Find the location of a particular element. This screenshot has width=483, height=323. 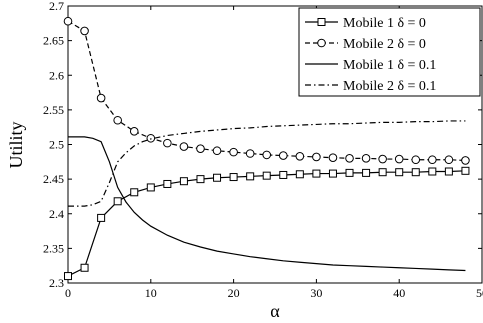

y-axis-label: Utility is located at coordinates (16, 144).